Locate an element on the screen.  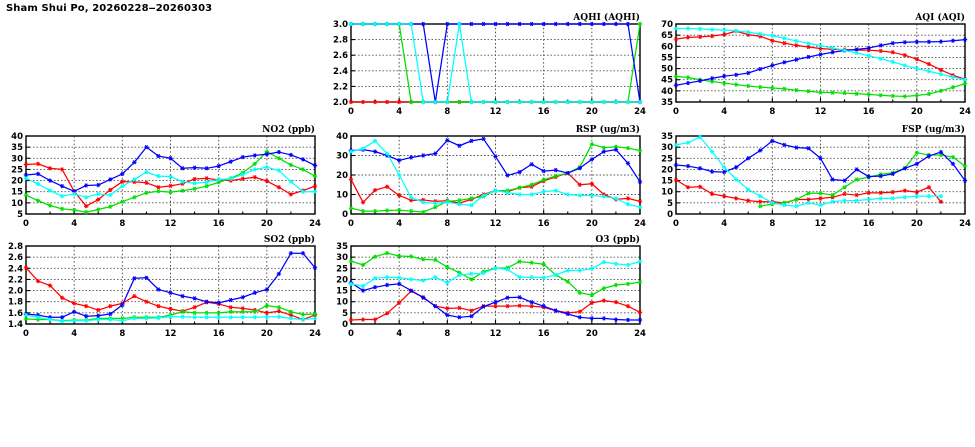
y-tick-label: 40 is located at coordinates (667, 92).